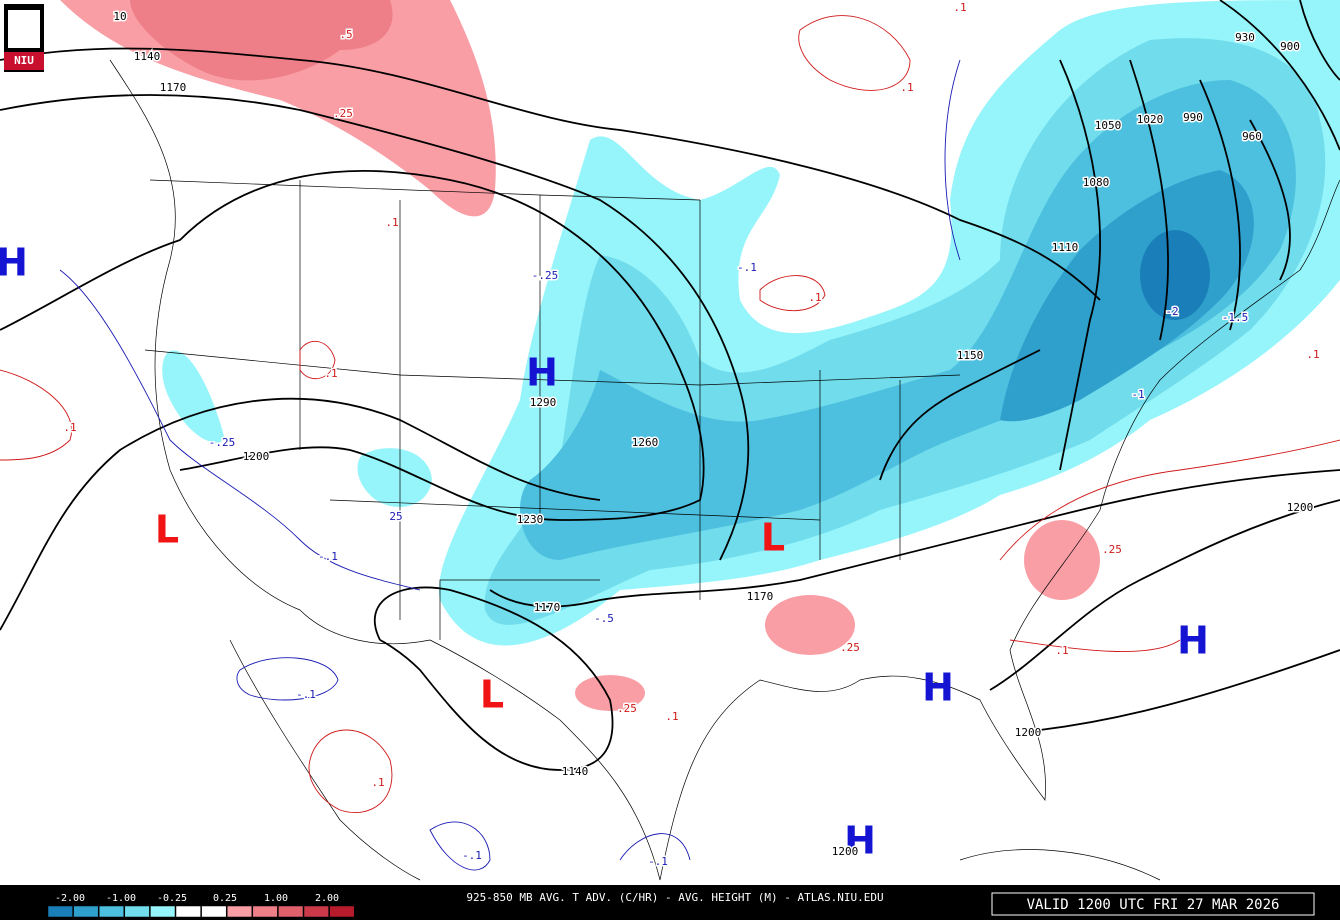 The width and height of the screenshot is (1340, 920). What do you see at coordinates (1252, 136) in the screenshot?
I see `height-label: 960` at bounding box center [1252, 136].